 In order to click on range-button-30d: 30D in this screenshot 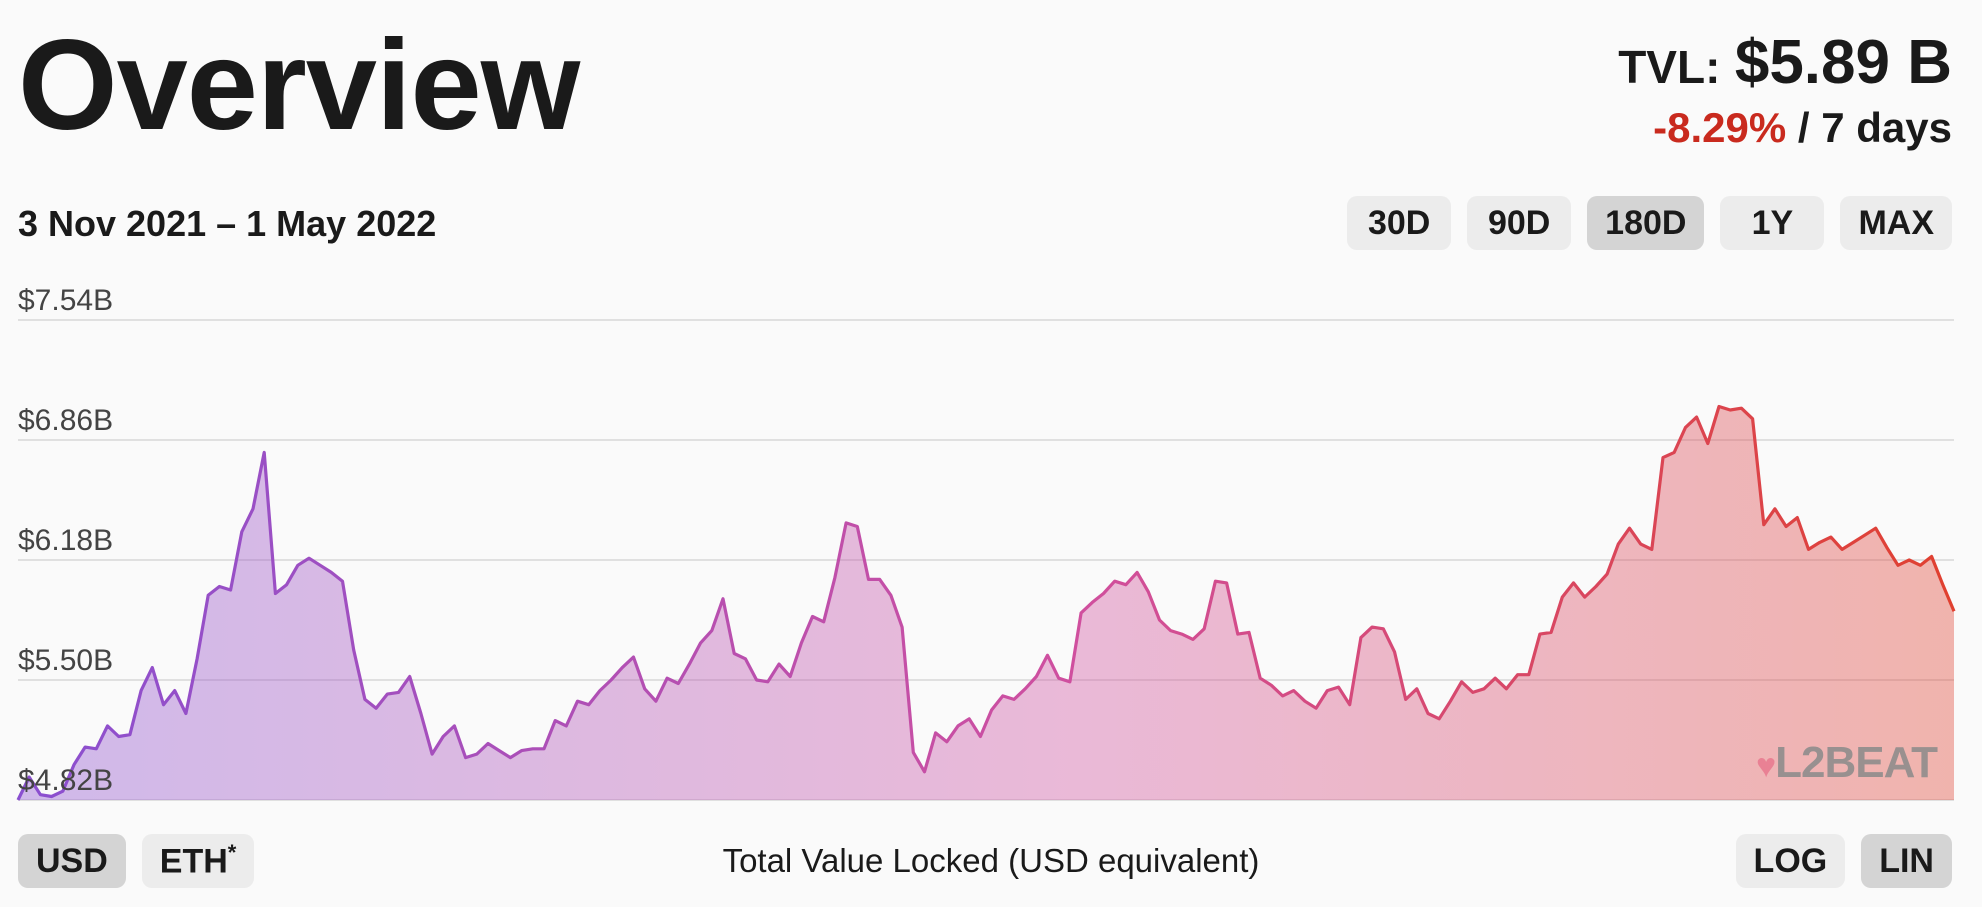, I will do `click(1399, 223)`.